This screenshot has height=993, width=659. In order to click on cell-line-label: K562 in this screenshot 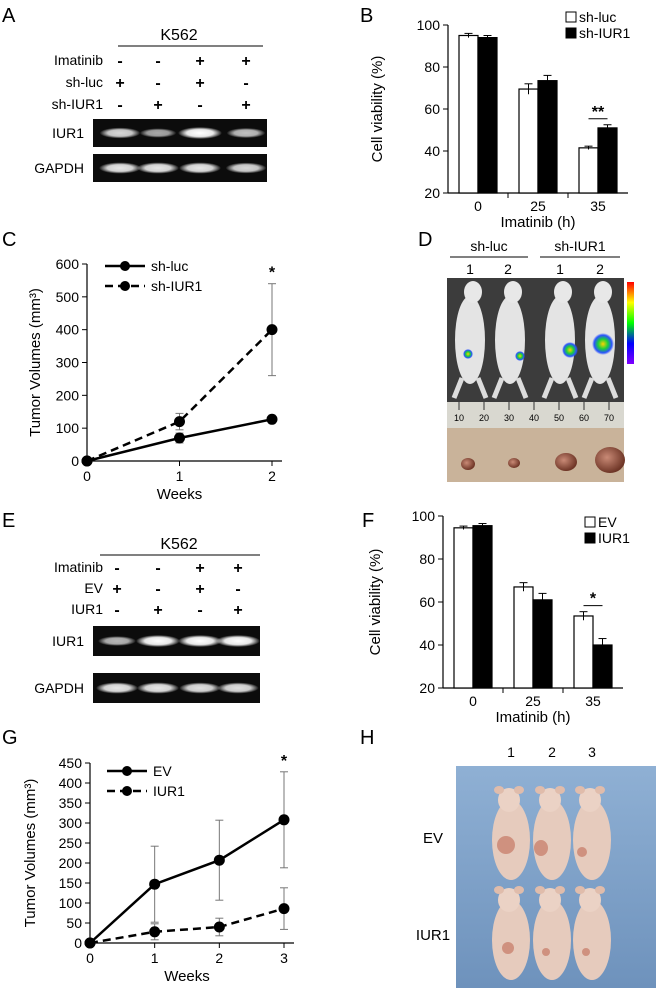, I will do `click(178, 544)`.